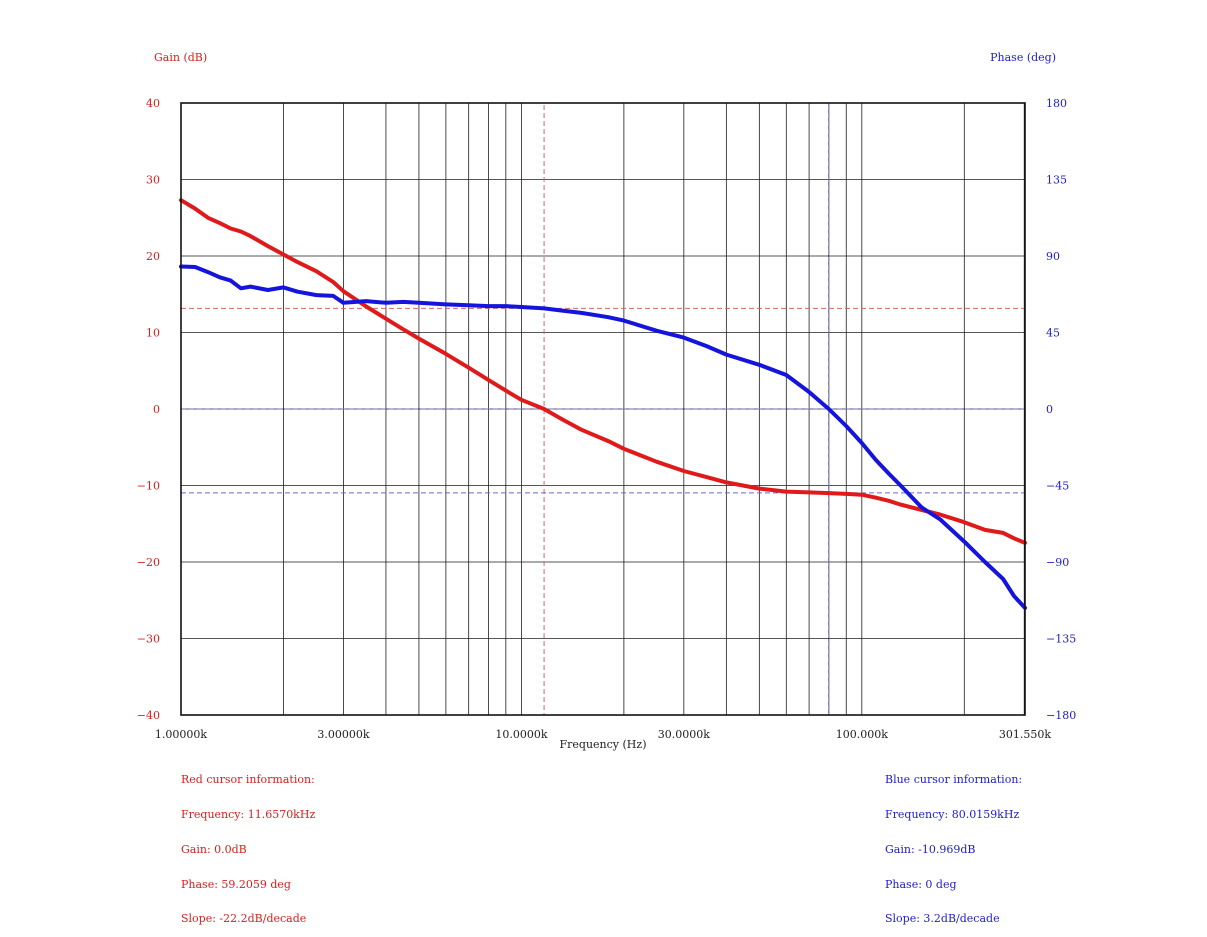 This screenshot has width=1207, height=937. Describe the element at coordinates (1056, 103) in the screenshot. I see `y-tick-label-right: 180` at that location.